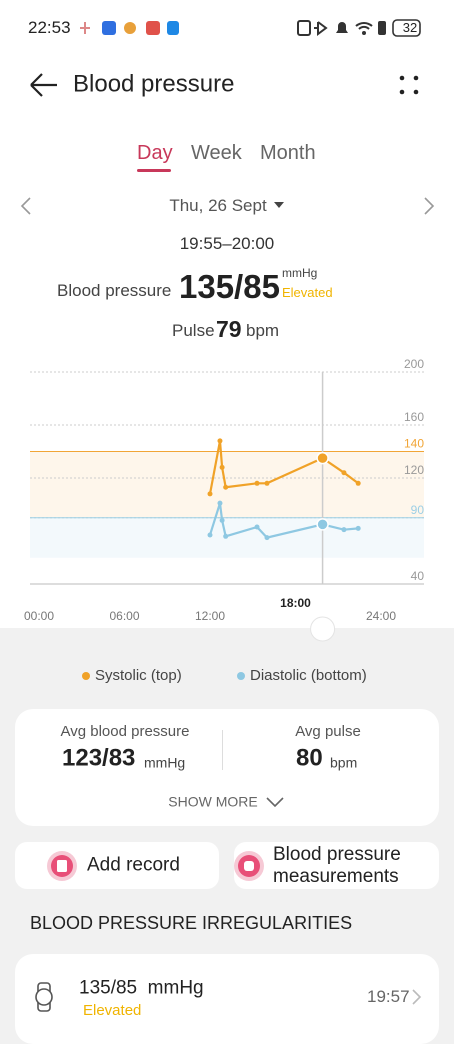 This screenshot has width=454, height=1044. I want to click on pulse-label: Pulse, so click(193, 330).